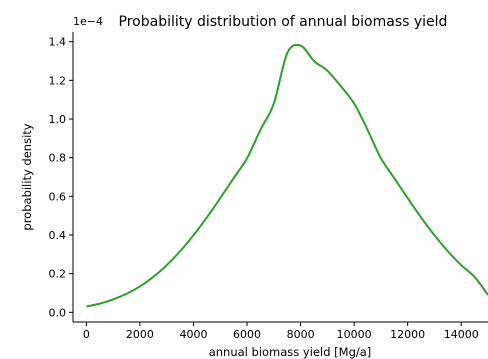 The width and height of the screenshot is (488, 359). Describe the element at coordinates (27, 176) in the screenshot. I see `y-axis-label: probability density` at that location.